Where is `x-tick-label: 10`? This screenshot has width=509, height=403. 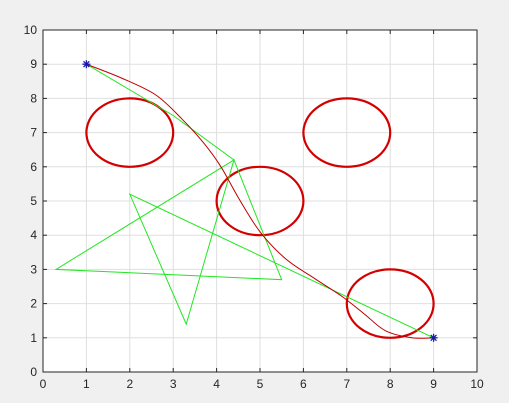
x-tick-label: 10 is located at coordinates (477, 384).